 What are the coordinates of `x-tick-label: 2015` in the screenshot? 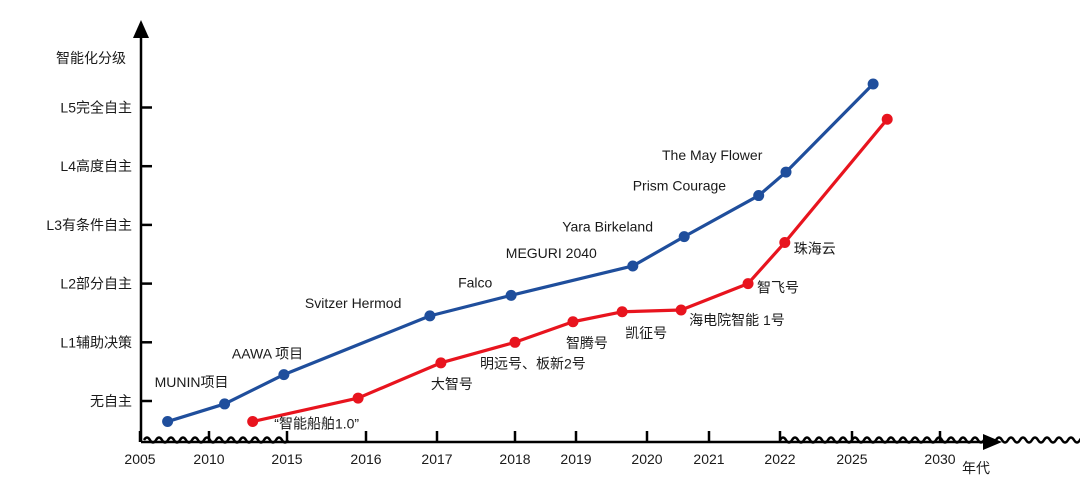 It's located at (286, 459).